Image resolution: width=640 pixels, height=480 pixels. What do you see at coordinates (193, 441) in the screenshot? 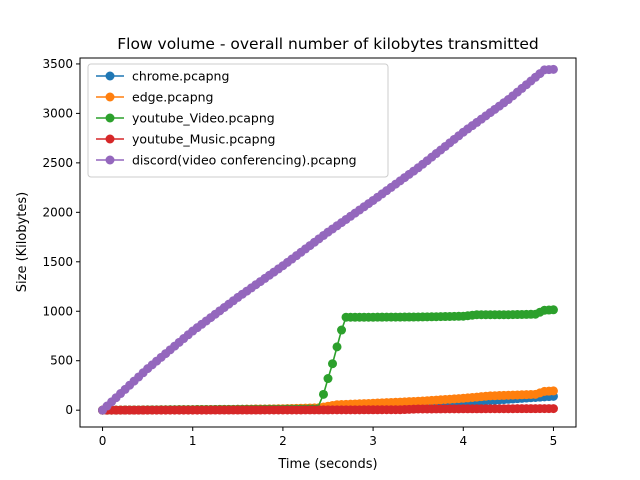
I see `x-tick-label: 1` at bounding box center [193, 441].